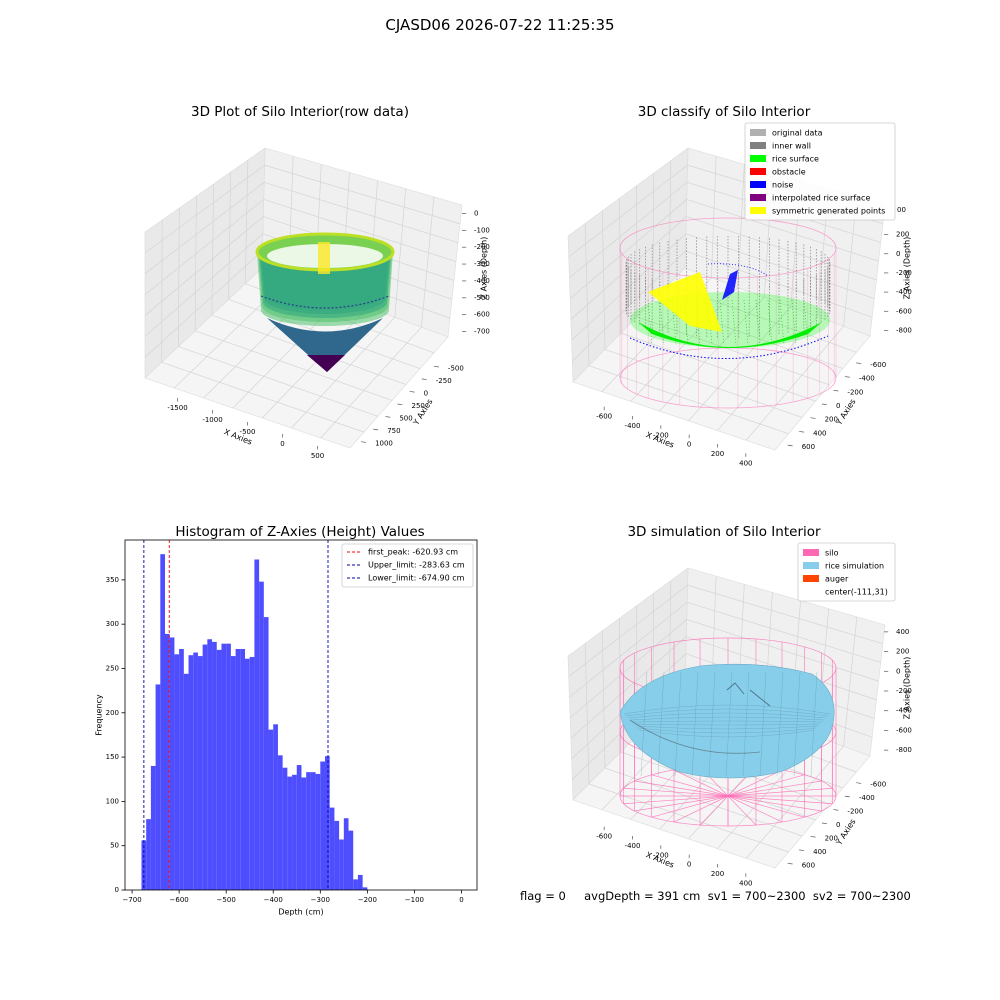  What do you see at coordinates (832, 553) in the screenshot?
I see `p4-legend-label: silo` at bounding box center [832, 553].